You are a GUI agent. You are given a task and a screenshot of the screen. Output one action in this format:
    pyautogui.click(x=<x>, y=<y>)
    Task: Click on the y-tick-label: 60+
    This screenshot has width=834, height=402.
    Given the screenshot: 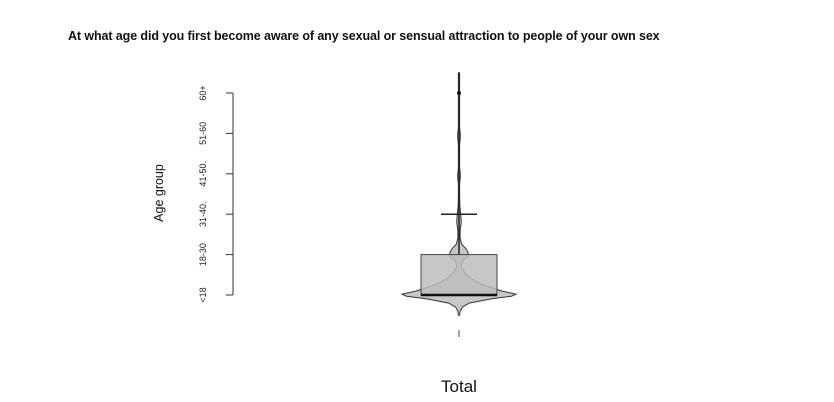 What is the action you would take?
    pyautogui.click(x=203, y=92)
    